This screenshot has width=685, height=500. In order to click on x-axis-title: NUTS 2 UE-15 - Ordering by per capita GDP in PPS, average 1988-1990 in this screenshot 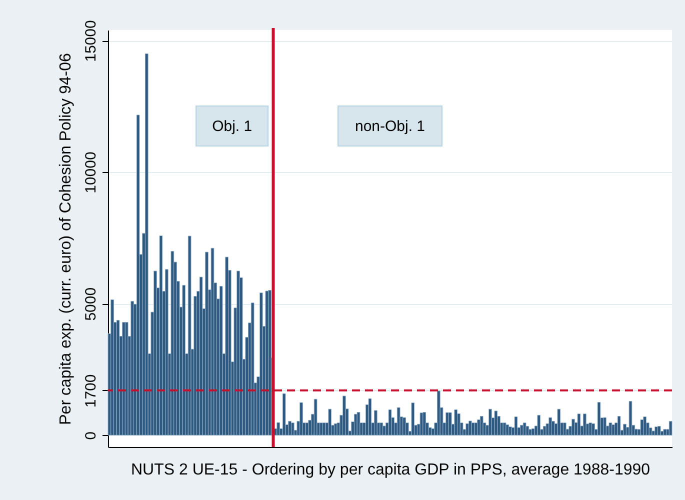, I will do `click(390, 470)`.